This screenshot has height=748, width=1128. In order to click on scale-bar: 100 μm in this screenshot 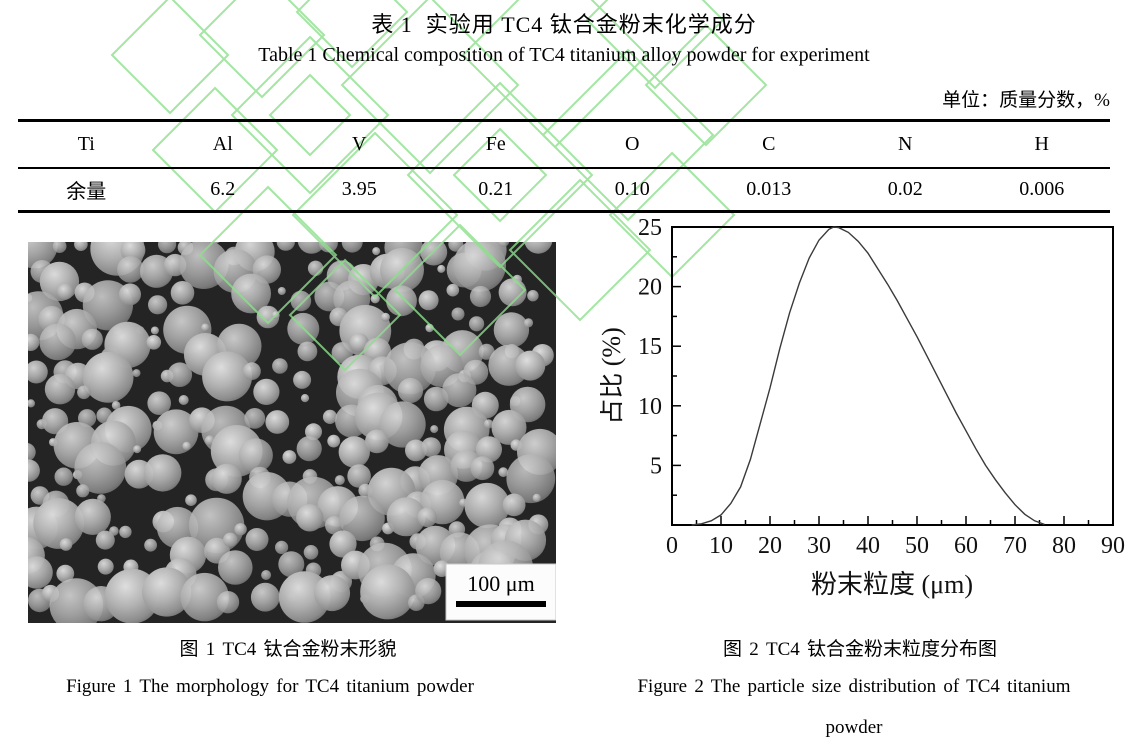, I will do `click(501, 592)`.